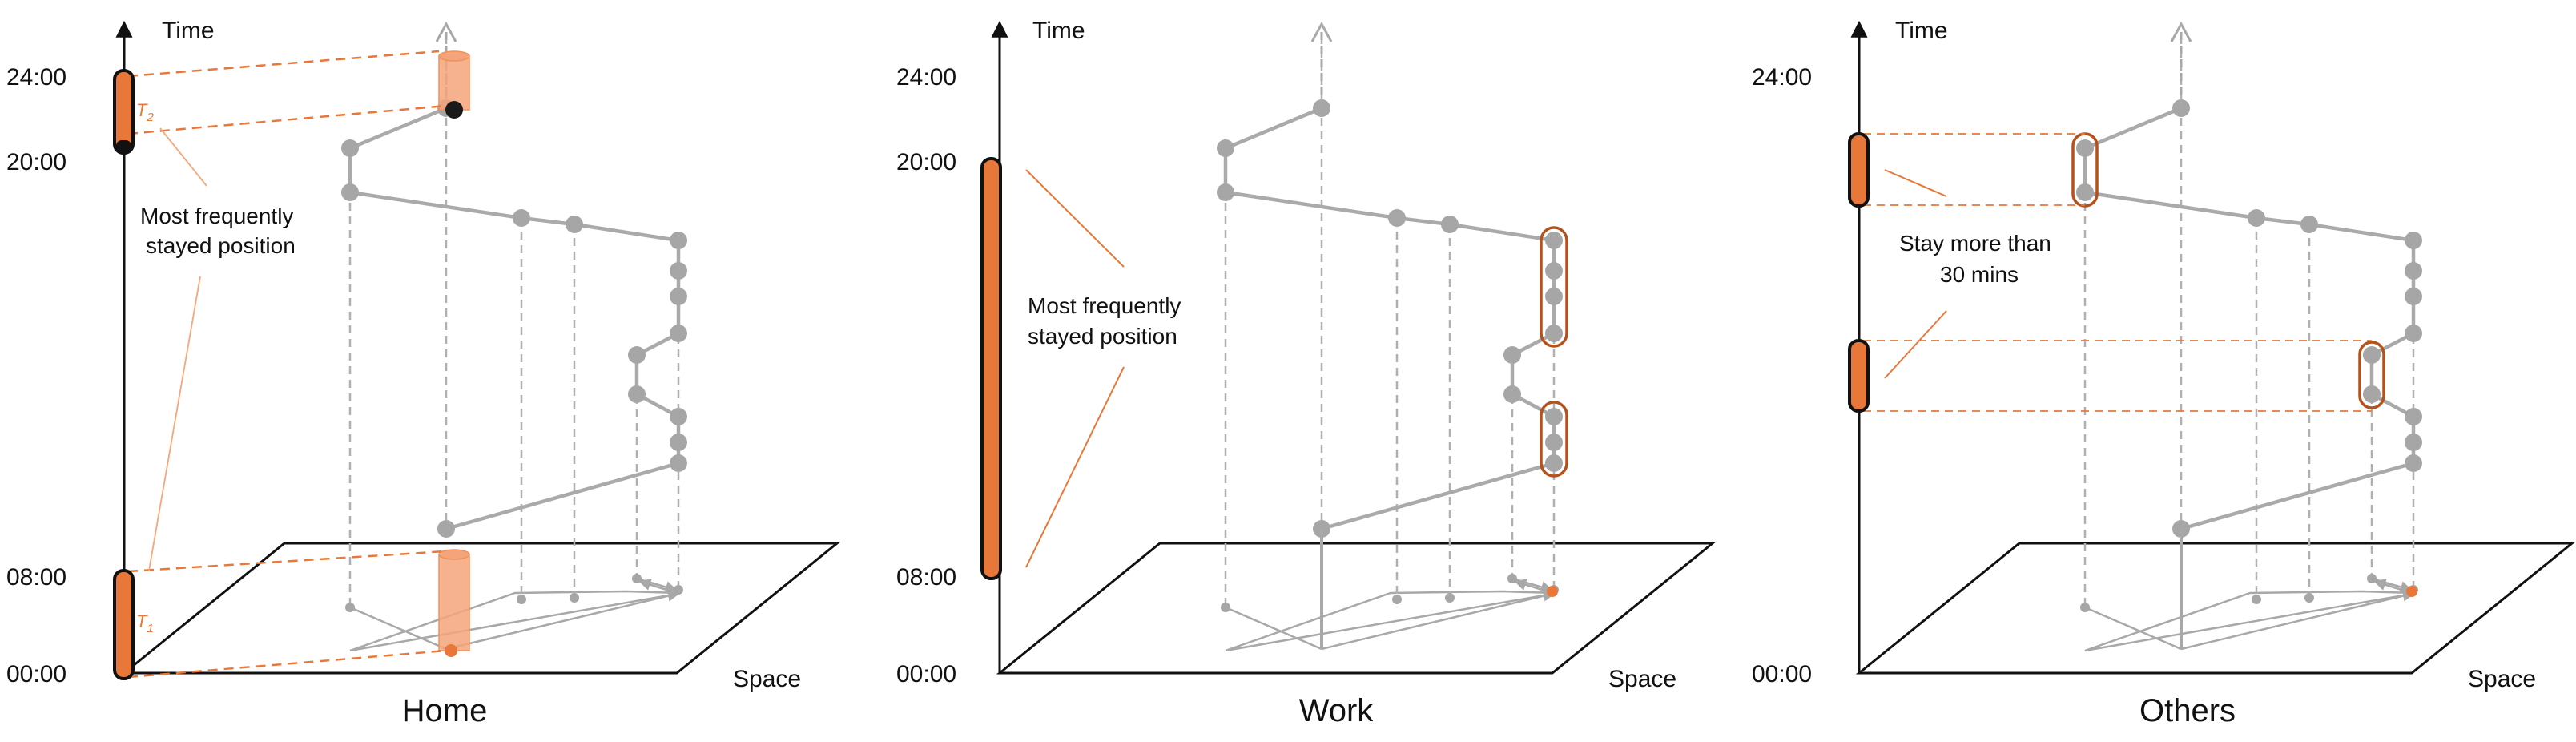 Image resolution: width=2576 pixels, height=742 pixels. What do you see at coordinates (454, 603) in the screenshot?
I see `stay-cylinder-bottom` at bounding box center [454, 603].